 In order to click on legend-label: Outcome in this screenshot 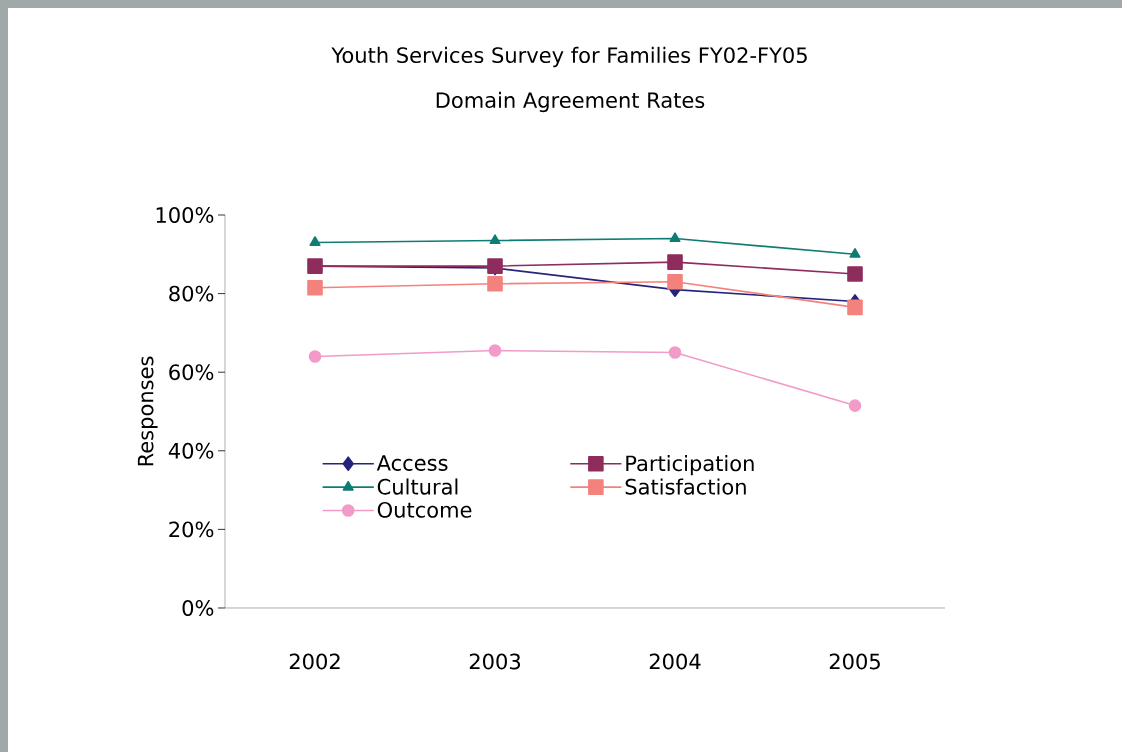, I will do `click(424, 509)`.